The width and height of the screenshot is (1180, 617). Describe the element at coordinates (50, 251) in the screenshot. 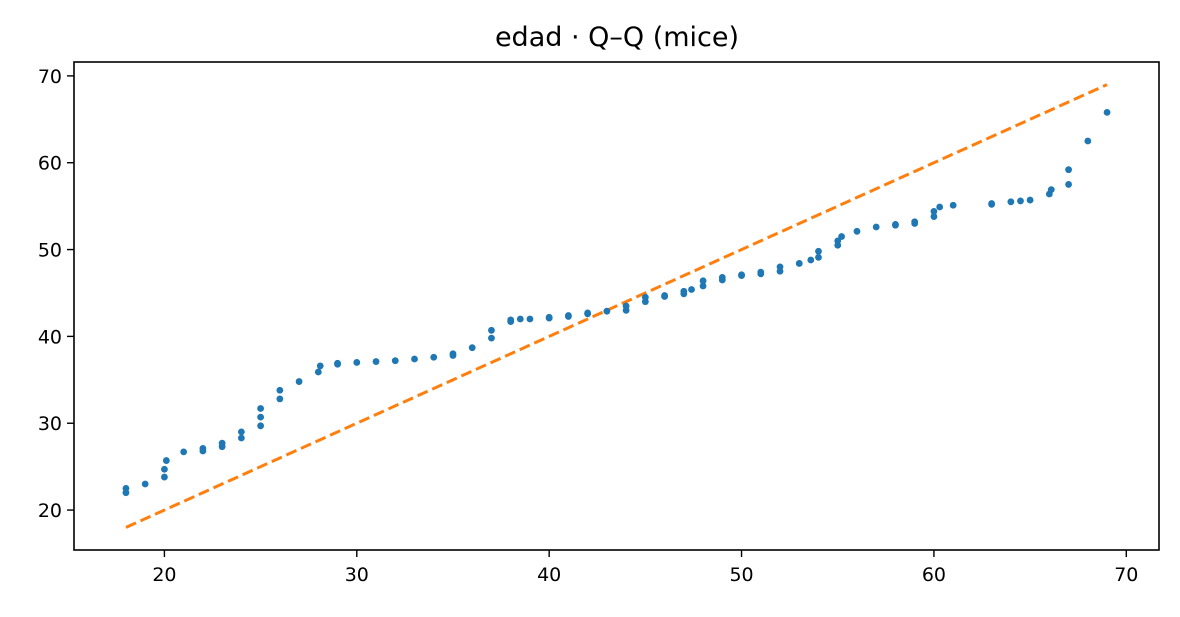

I see `y-tick-label: 50` at that location.